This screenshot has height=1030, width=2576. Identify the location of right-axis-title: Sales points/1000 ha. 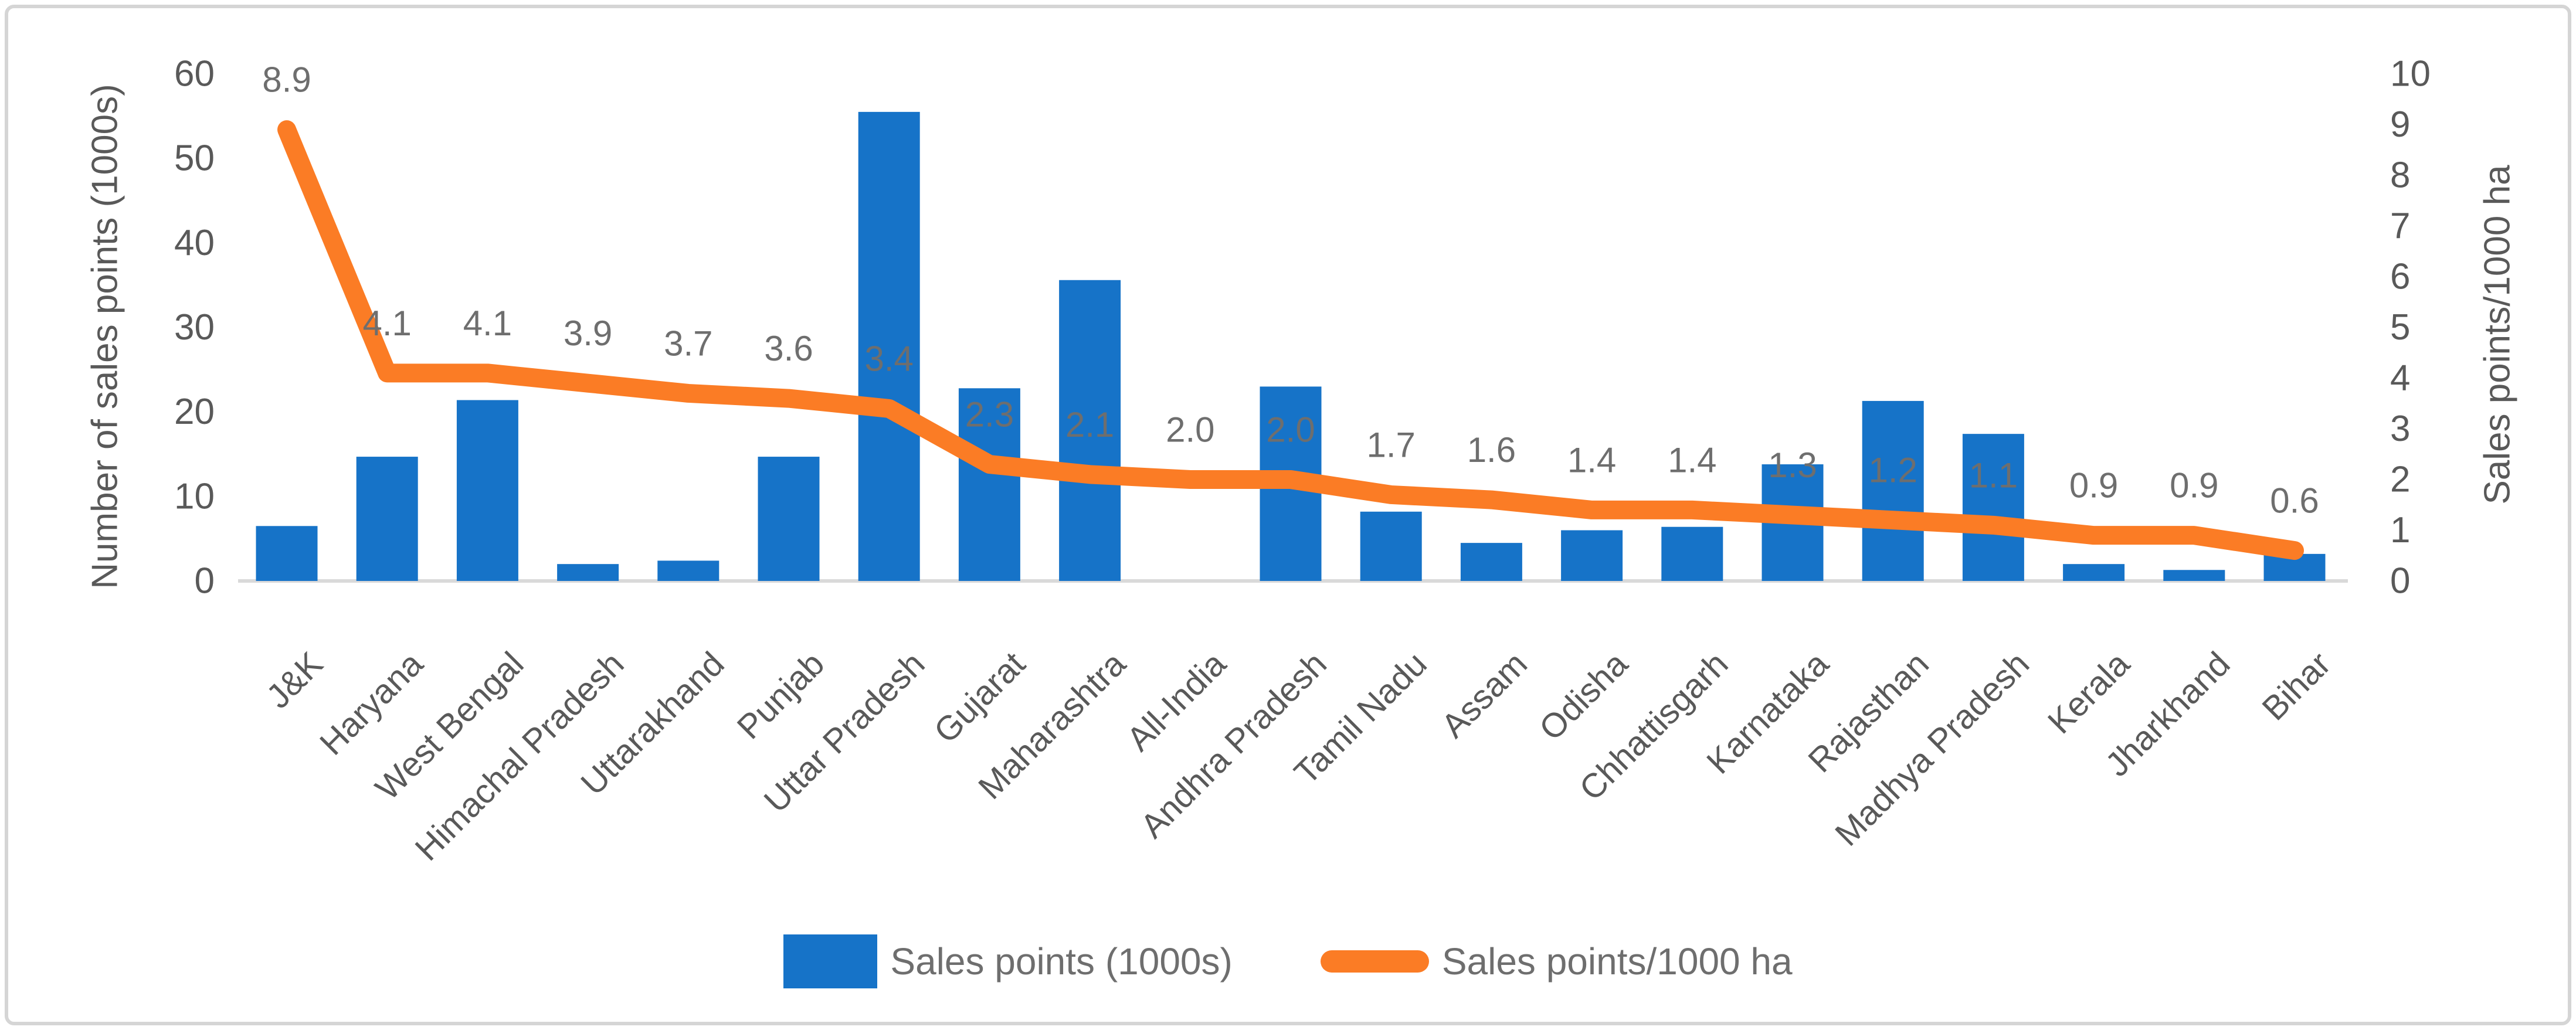
(2497, 335).